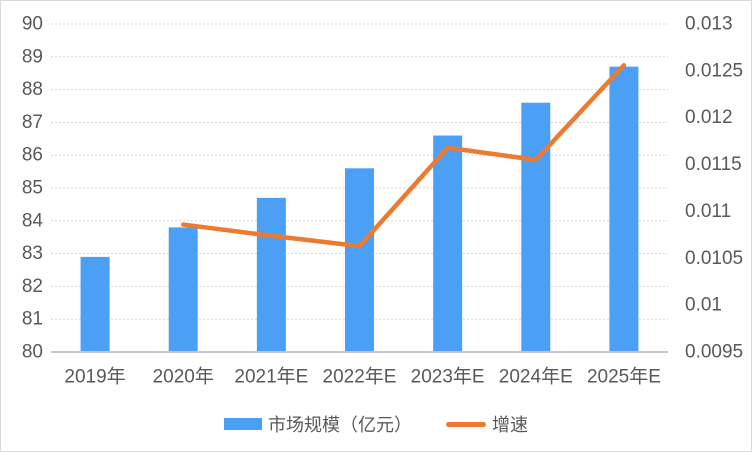  I want to click on bar-2020年, so click(183, 289).